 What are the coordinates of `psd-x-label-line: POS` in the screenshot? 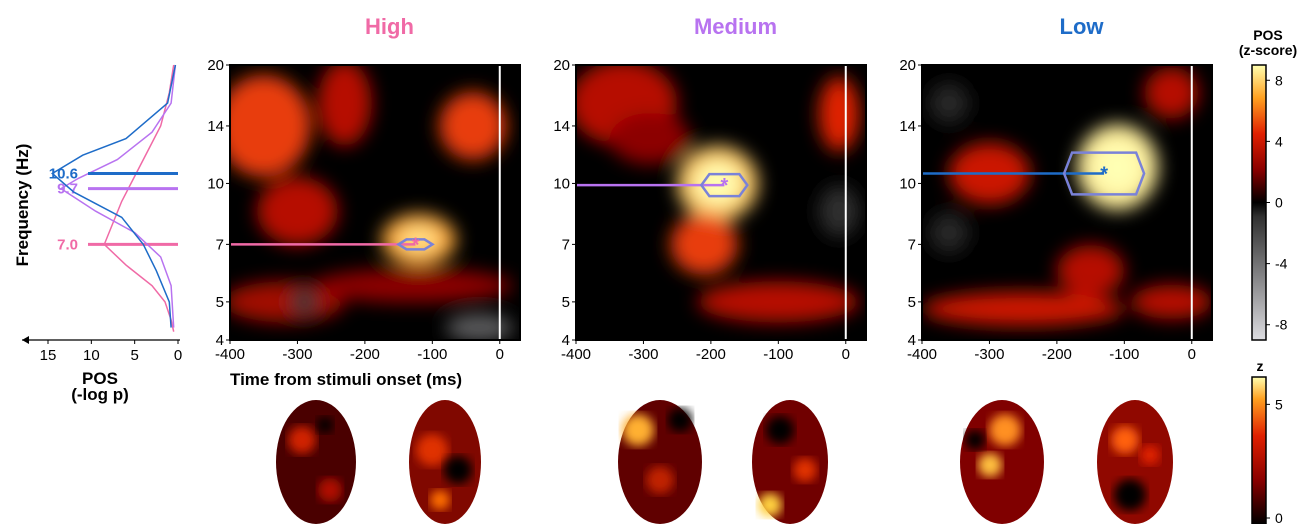 It's located at (100, 378).